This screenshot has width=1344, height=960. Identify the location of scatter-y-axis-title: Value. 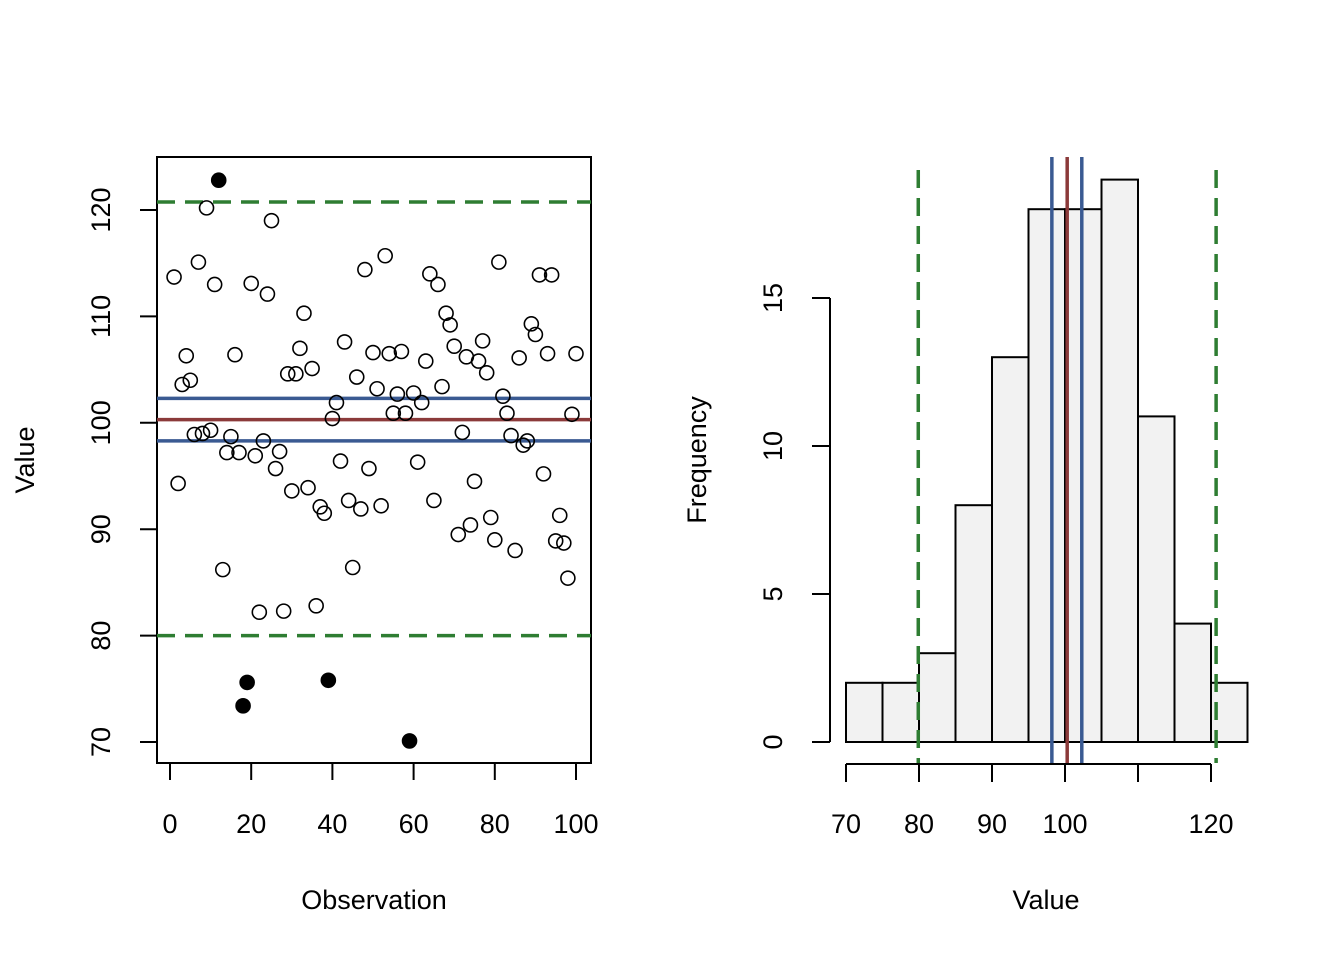
(25, 459).